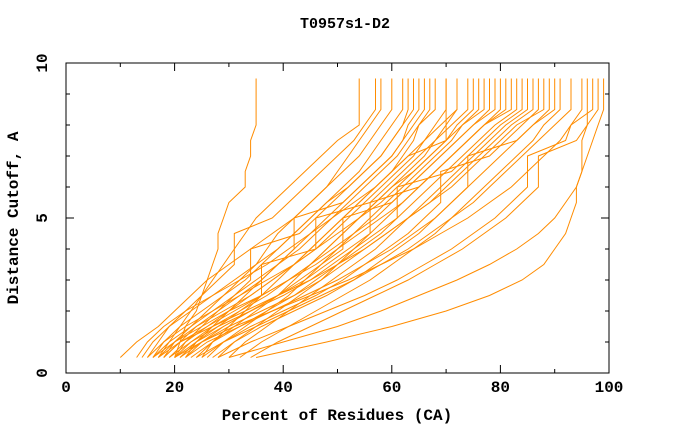 The image size is (680, 440). I want to click on y-tick-label: 10, so click(43, 62).